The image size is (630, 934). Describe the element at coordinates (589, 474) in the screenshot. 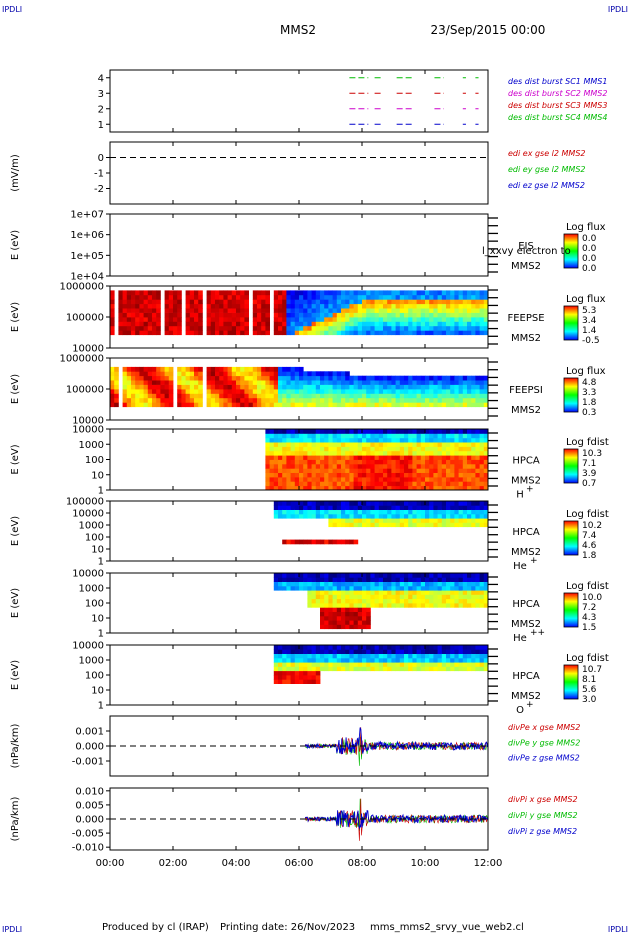

I see `colorbar-value: 3.9` at that location.